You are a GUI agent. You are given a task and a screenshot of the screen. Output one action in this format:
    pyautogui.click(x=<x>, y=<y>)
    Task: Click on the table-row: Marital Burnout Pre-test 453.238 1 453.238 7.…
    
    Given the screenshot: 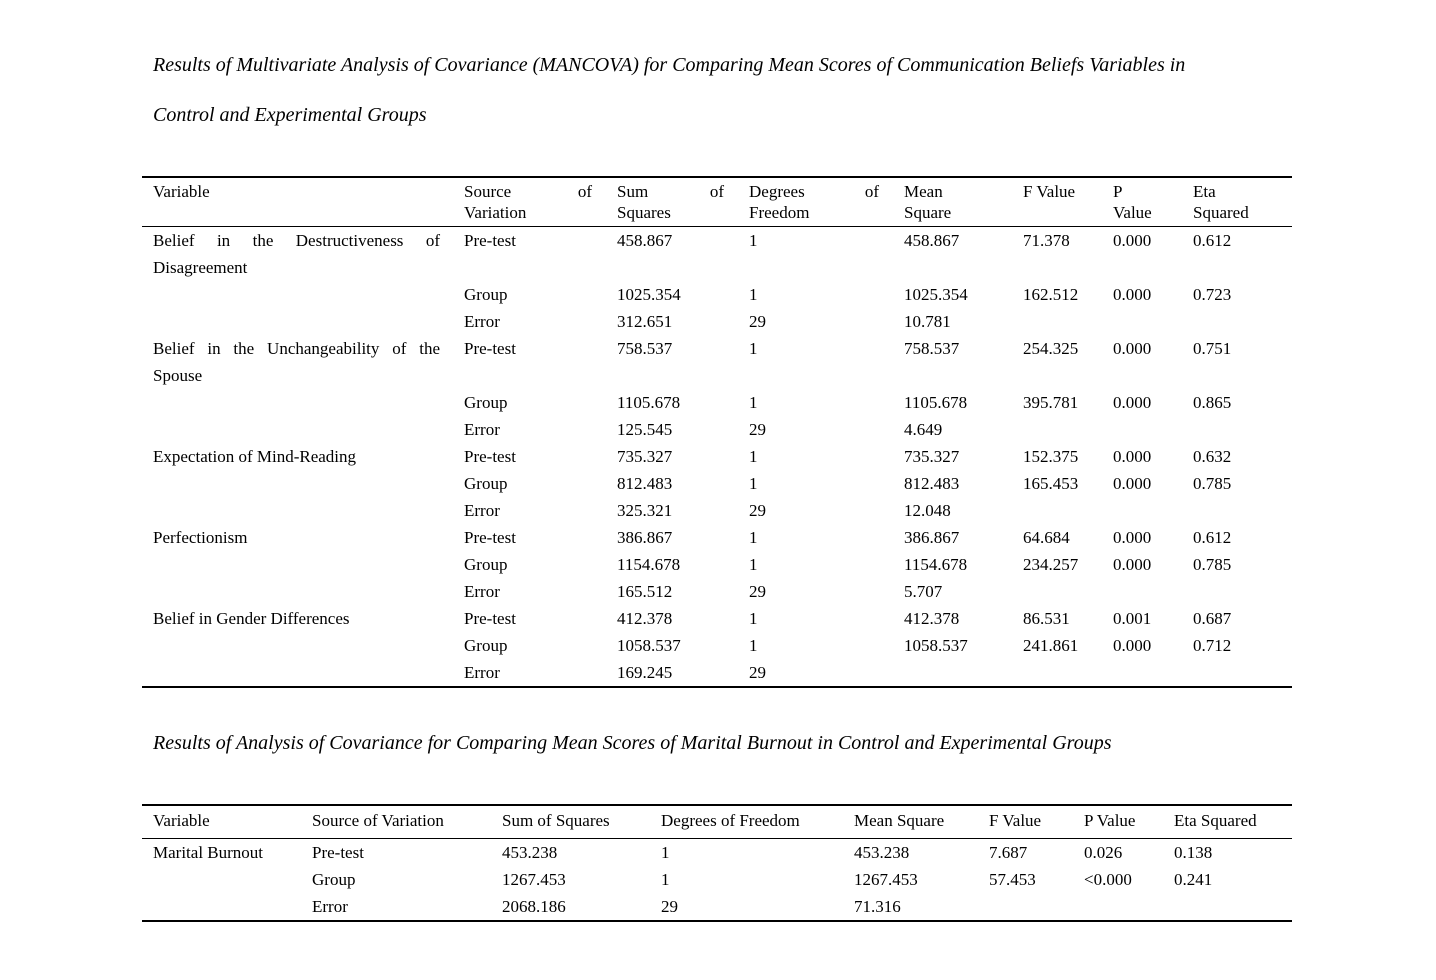 What is the action you would take?
    pyautogui.click(x=717, y=853)
    